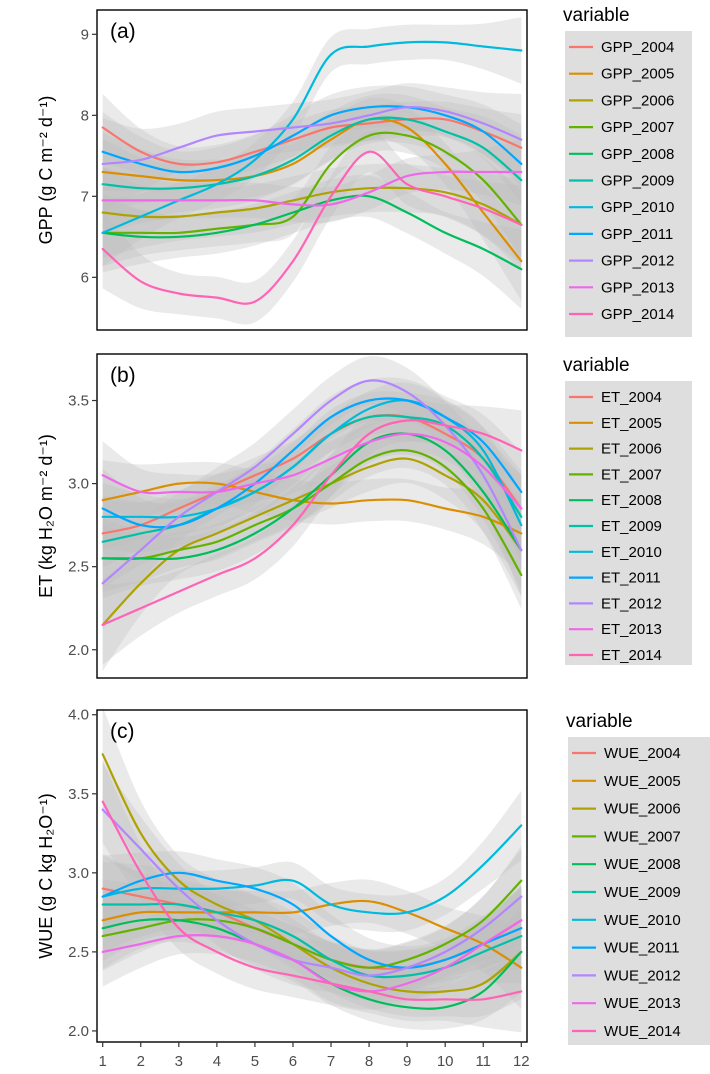 The image size is (710, 1074). I want to click on legend-label-2009: GPP_2009, so click(637, 181).